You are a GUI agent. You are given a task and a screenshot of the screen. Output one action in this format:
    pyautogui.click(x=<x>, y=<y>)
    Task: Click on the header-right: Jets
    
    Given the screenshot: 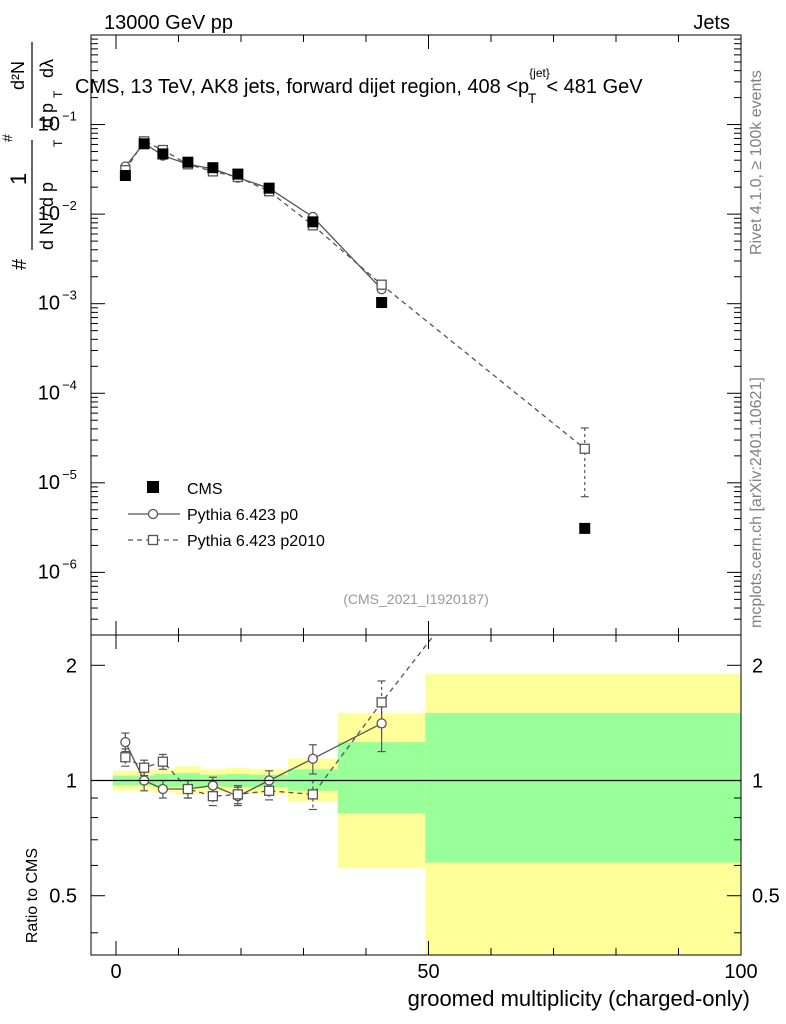 What is the action you would take?
    pyautogui.click(x=711, y=23)
    